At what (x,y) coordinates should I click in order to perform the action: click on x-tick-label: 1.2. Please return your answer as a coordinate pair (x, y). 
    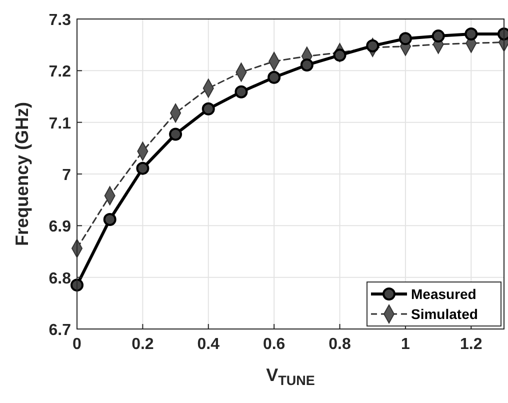
    Looking at the image, I should click on (471, 344).